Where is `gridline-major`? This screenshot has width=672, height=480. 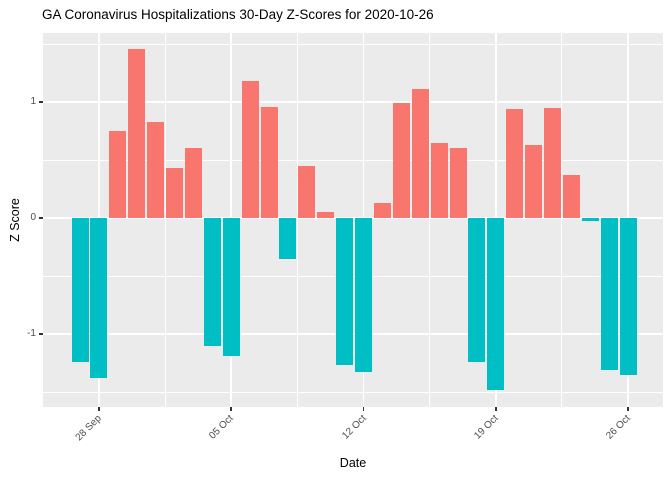 gridline-major is located at coordinates (353, 102).